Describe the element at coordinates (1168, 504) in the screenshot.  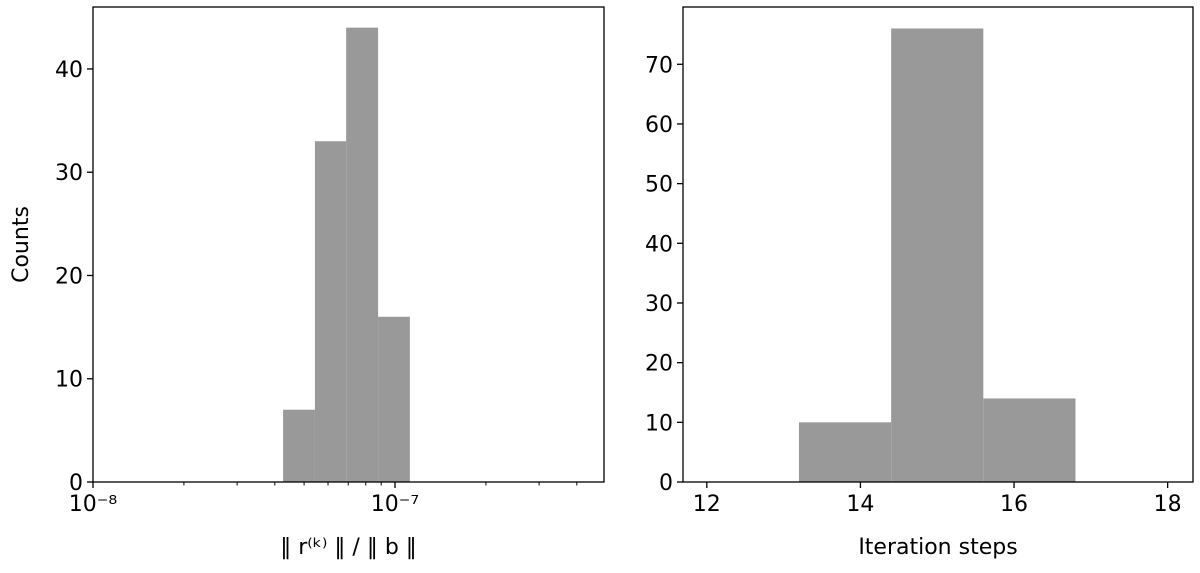
I see `x-tick-label: 18` at that location.